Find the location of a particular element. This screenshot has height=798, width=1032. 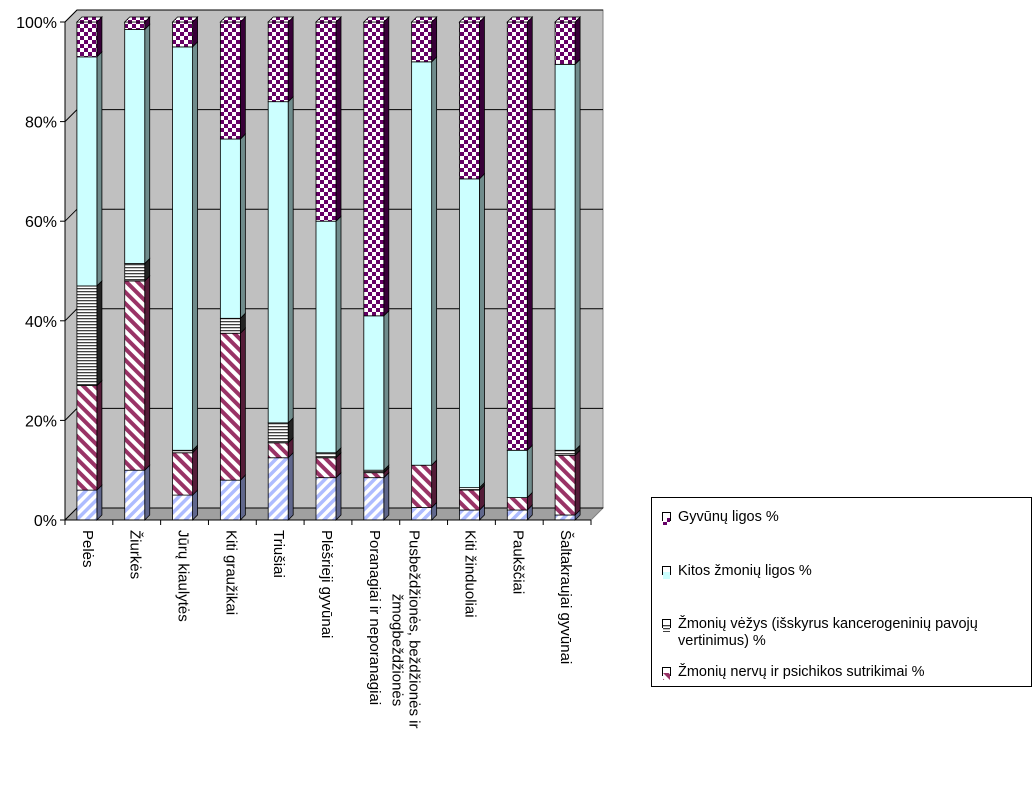

y-tick-label: 20% is located at coordinates (41, 421).